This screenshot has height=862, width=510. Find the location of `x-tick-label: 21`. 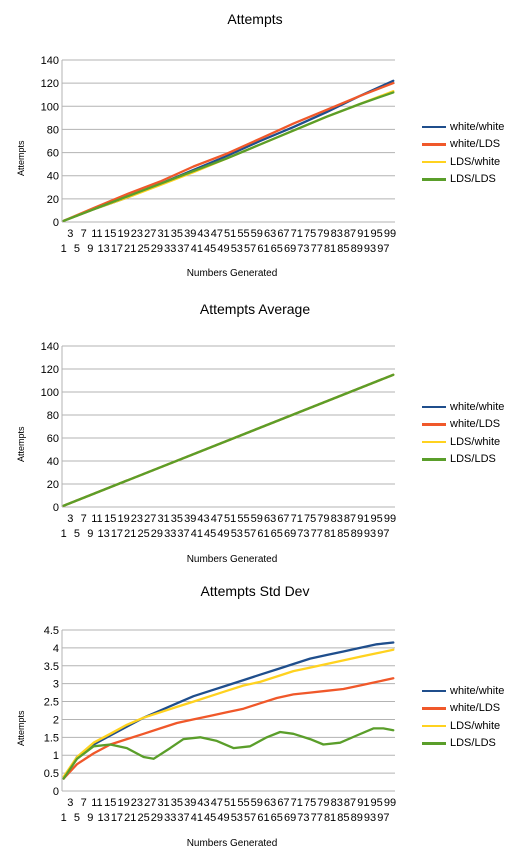

x-tick-label: 21 is located at coordinates (130, 534).